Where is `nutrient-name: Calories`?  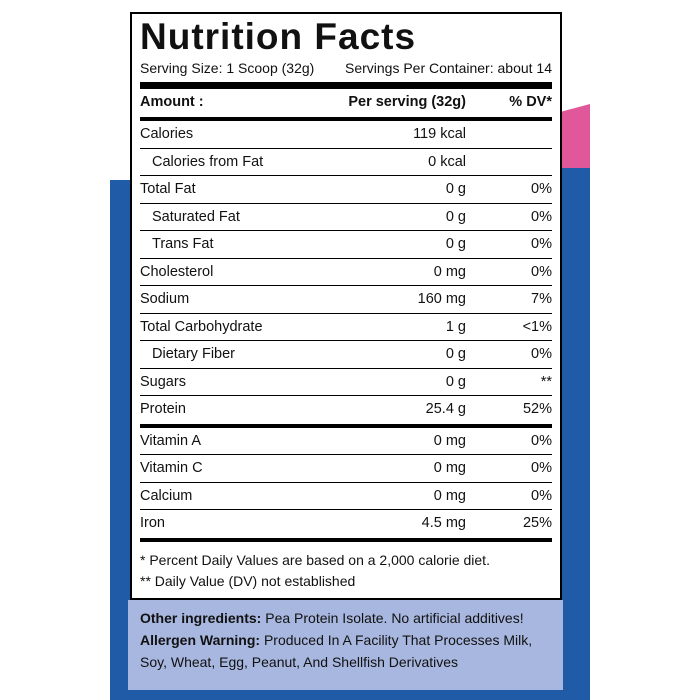
nutrient-name: Calories is located at coordinates (167, 134).